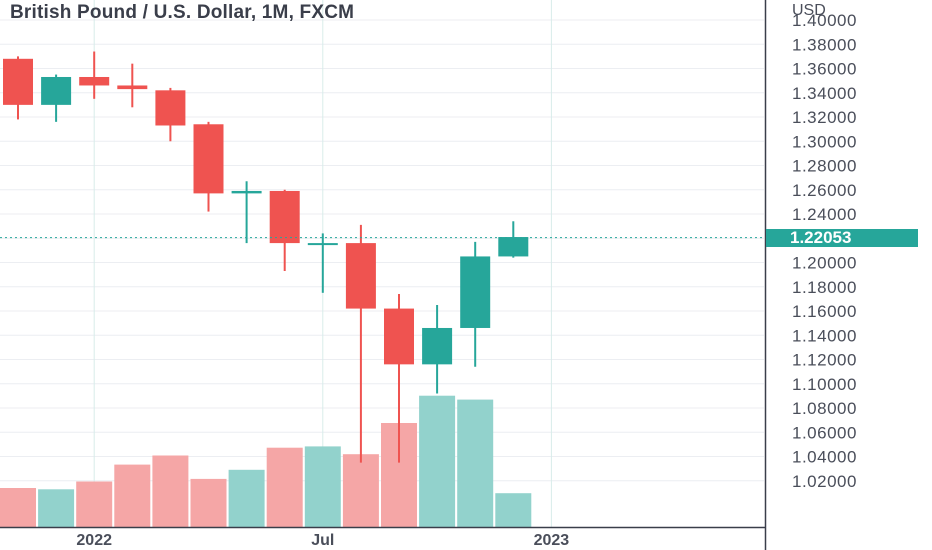 This screenshot has height=550, width=932. Describe the element at coordinates (824, 93) in the screenshot. I see `price-tick-label: 1.34000` at that location.